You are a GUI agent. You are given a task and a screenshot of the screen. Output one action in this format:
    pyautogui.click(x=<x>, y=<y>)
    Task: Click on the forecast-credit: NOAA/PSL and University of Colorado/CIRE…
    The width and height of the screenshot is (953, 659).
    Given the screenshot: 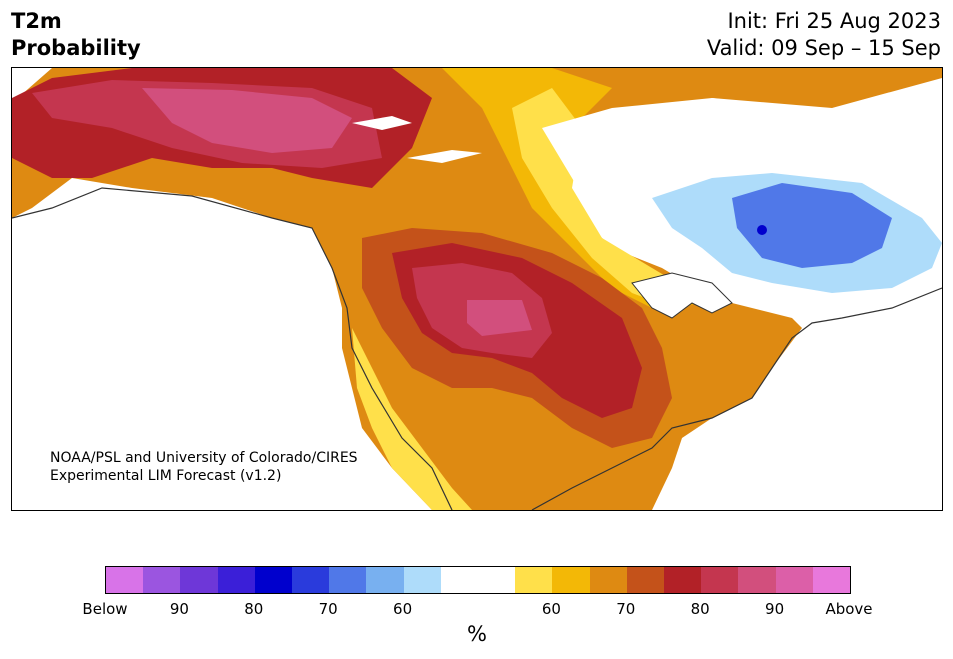 What is the action you would take?
    pyautogui.click(x=204, y=467)
    